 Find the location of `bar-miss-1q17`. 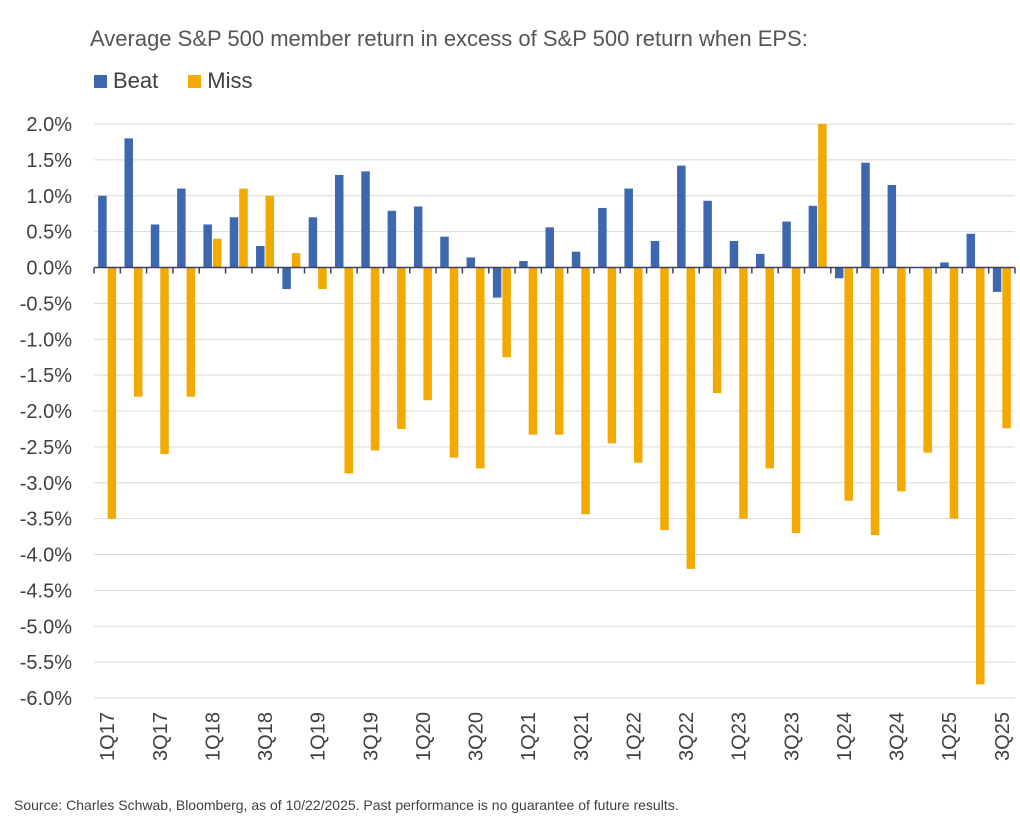

bar-miss-1q17 is located at coordinates (112, 393).